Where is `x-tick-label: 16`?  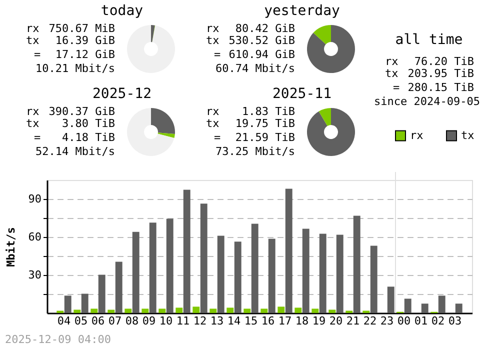 x-tick-label: 16 is located at coordinates (268, 321).